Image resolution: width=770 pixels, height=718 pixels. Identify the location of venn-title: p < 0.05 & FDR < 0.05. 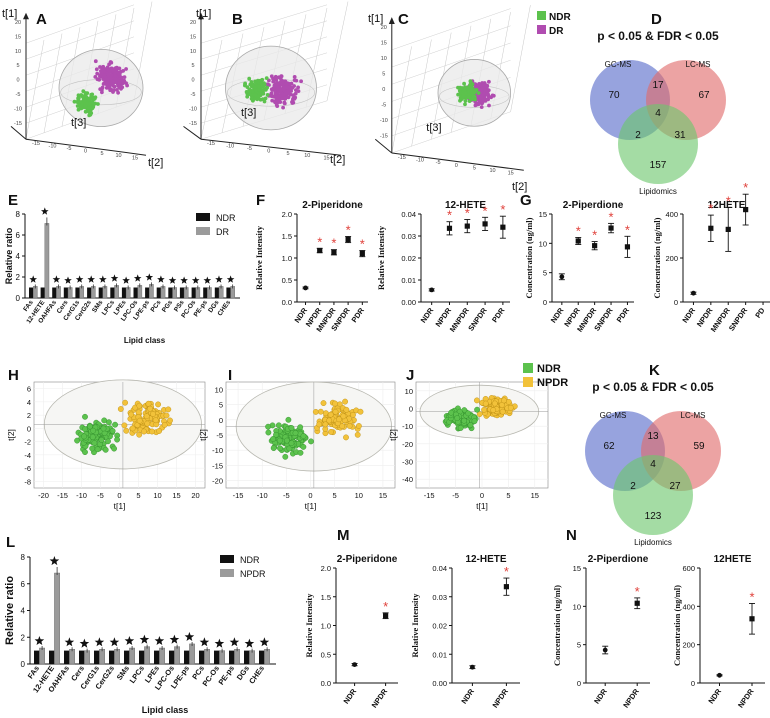
(653, 387).